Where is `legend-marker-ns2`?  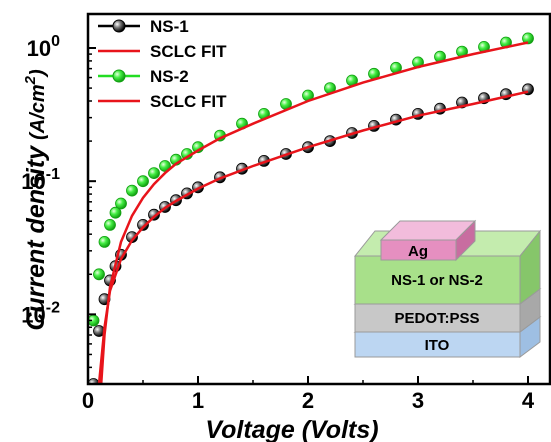
legend-marker-ns2 is located at coordinates (119, 76).